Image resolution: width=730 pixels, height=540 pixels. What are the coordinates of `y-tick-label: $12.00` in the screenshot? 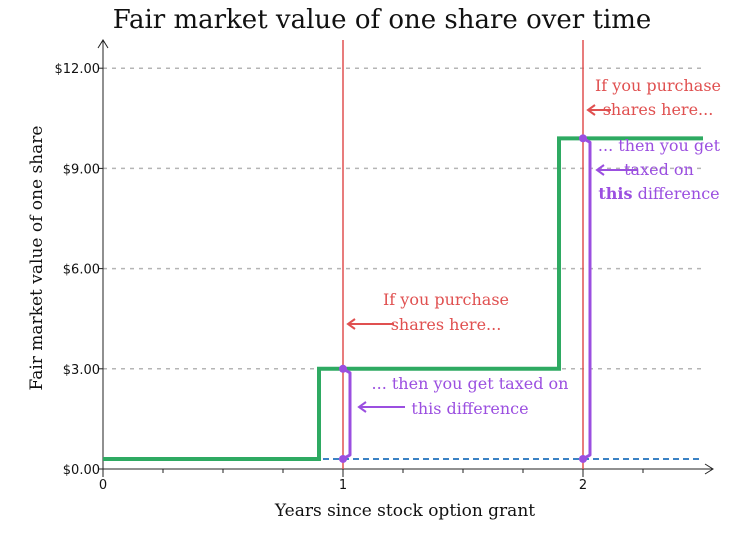 It's located at (78, 69).